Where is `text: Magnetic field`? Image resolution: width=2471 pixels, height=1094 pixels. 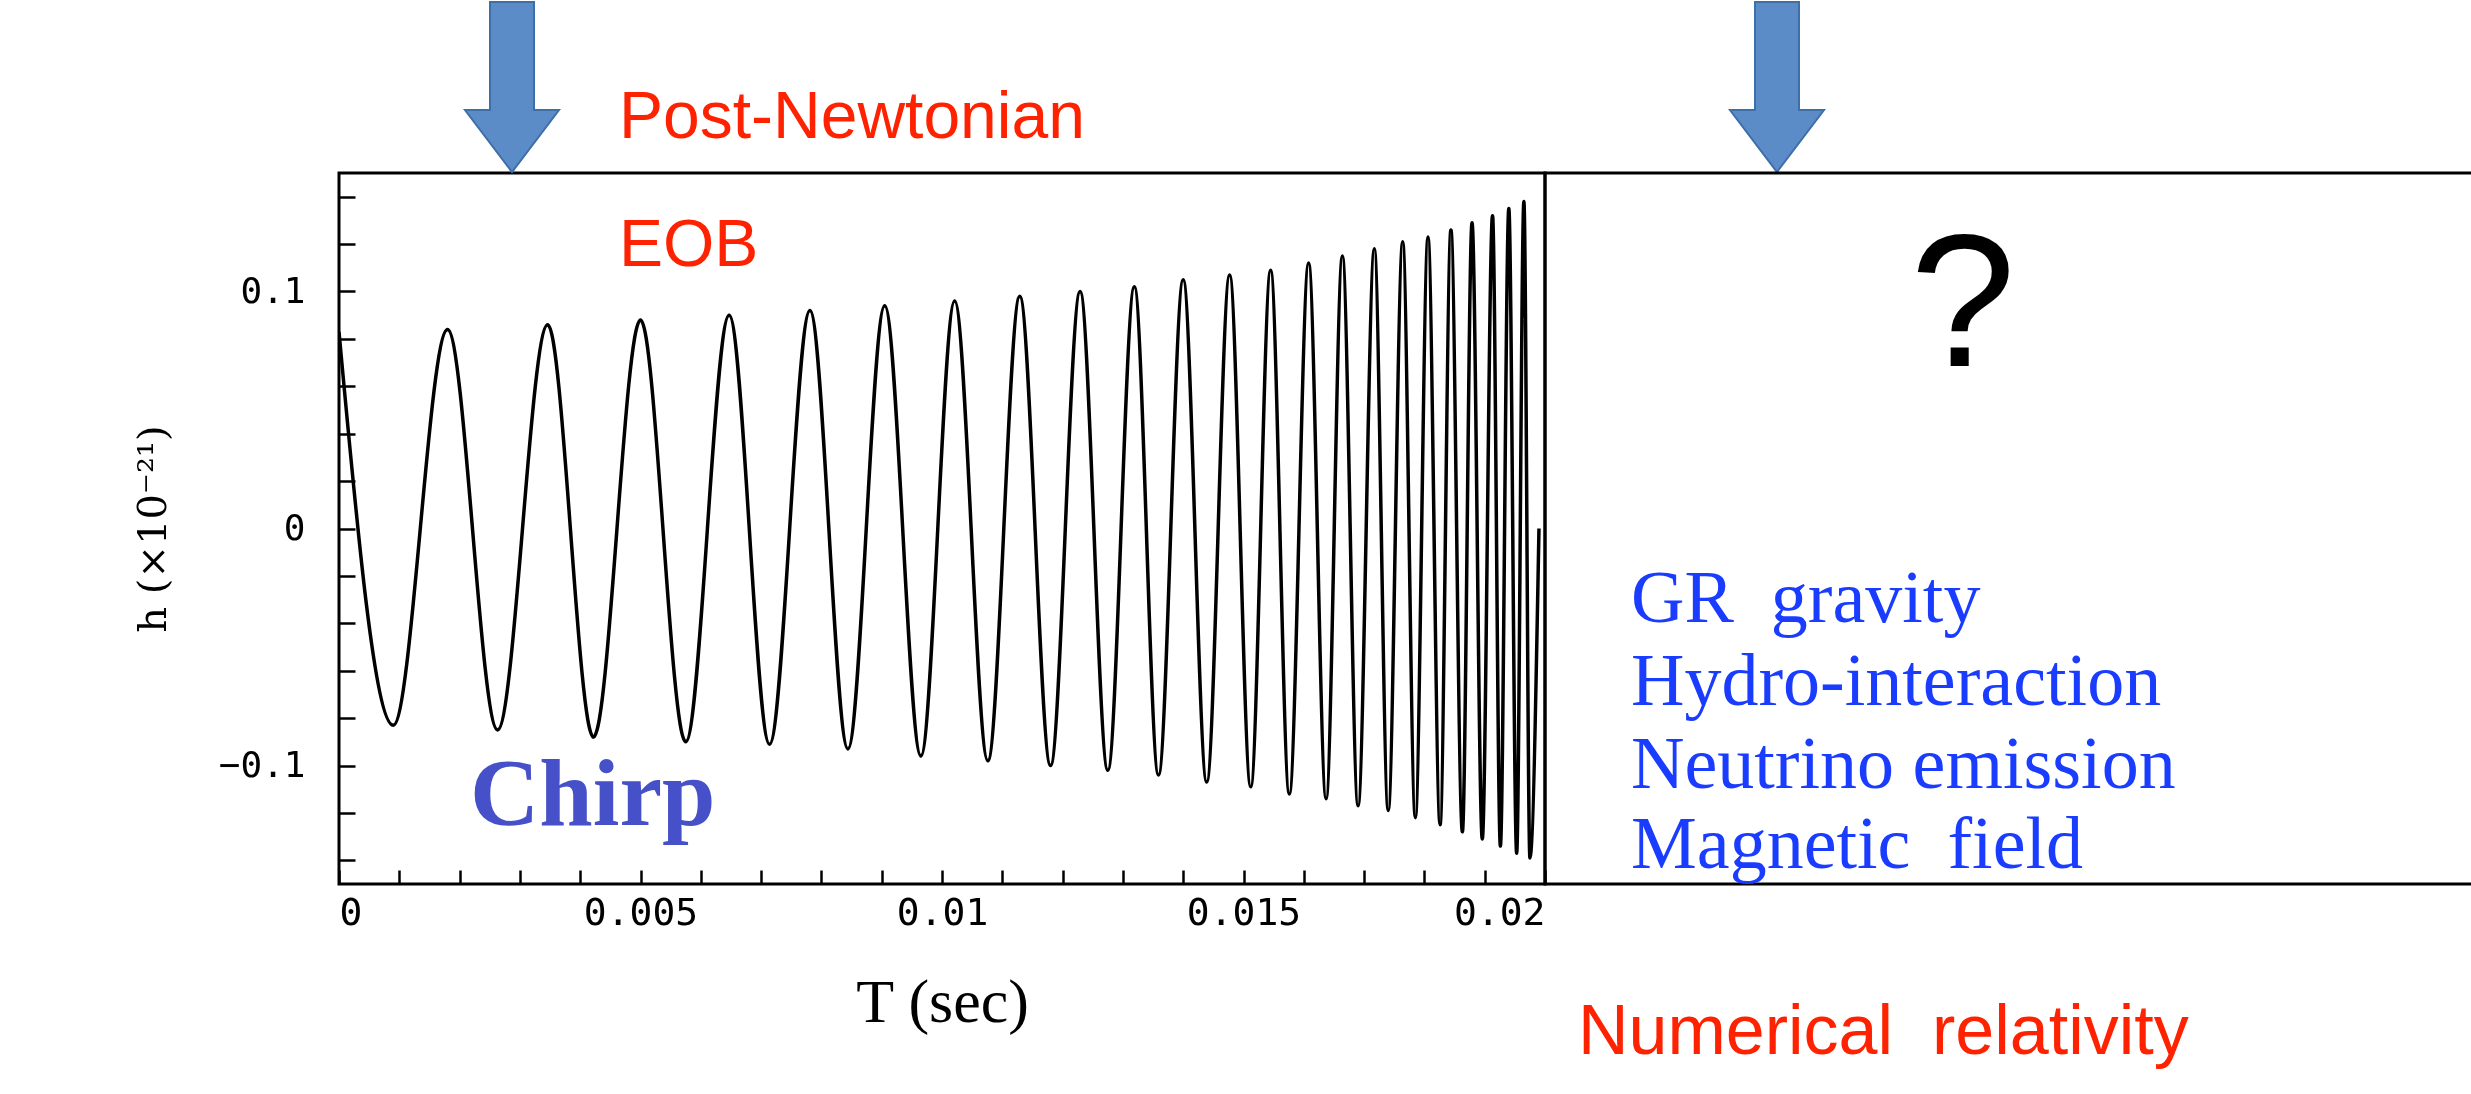 text: Magnetic field is located at coordinates (1857, 843).